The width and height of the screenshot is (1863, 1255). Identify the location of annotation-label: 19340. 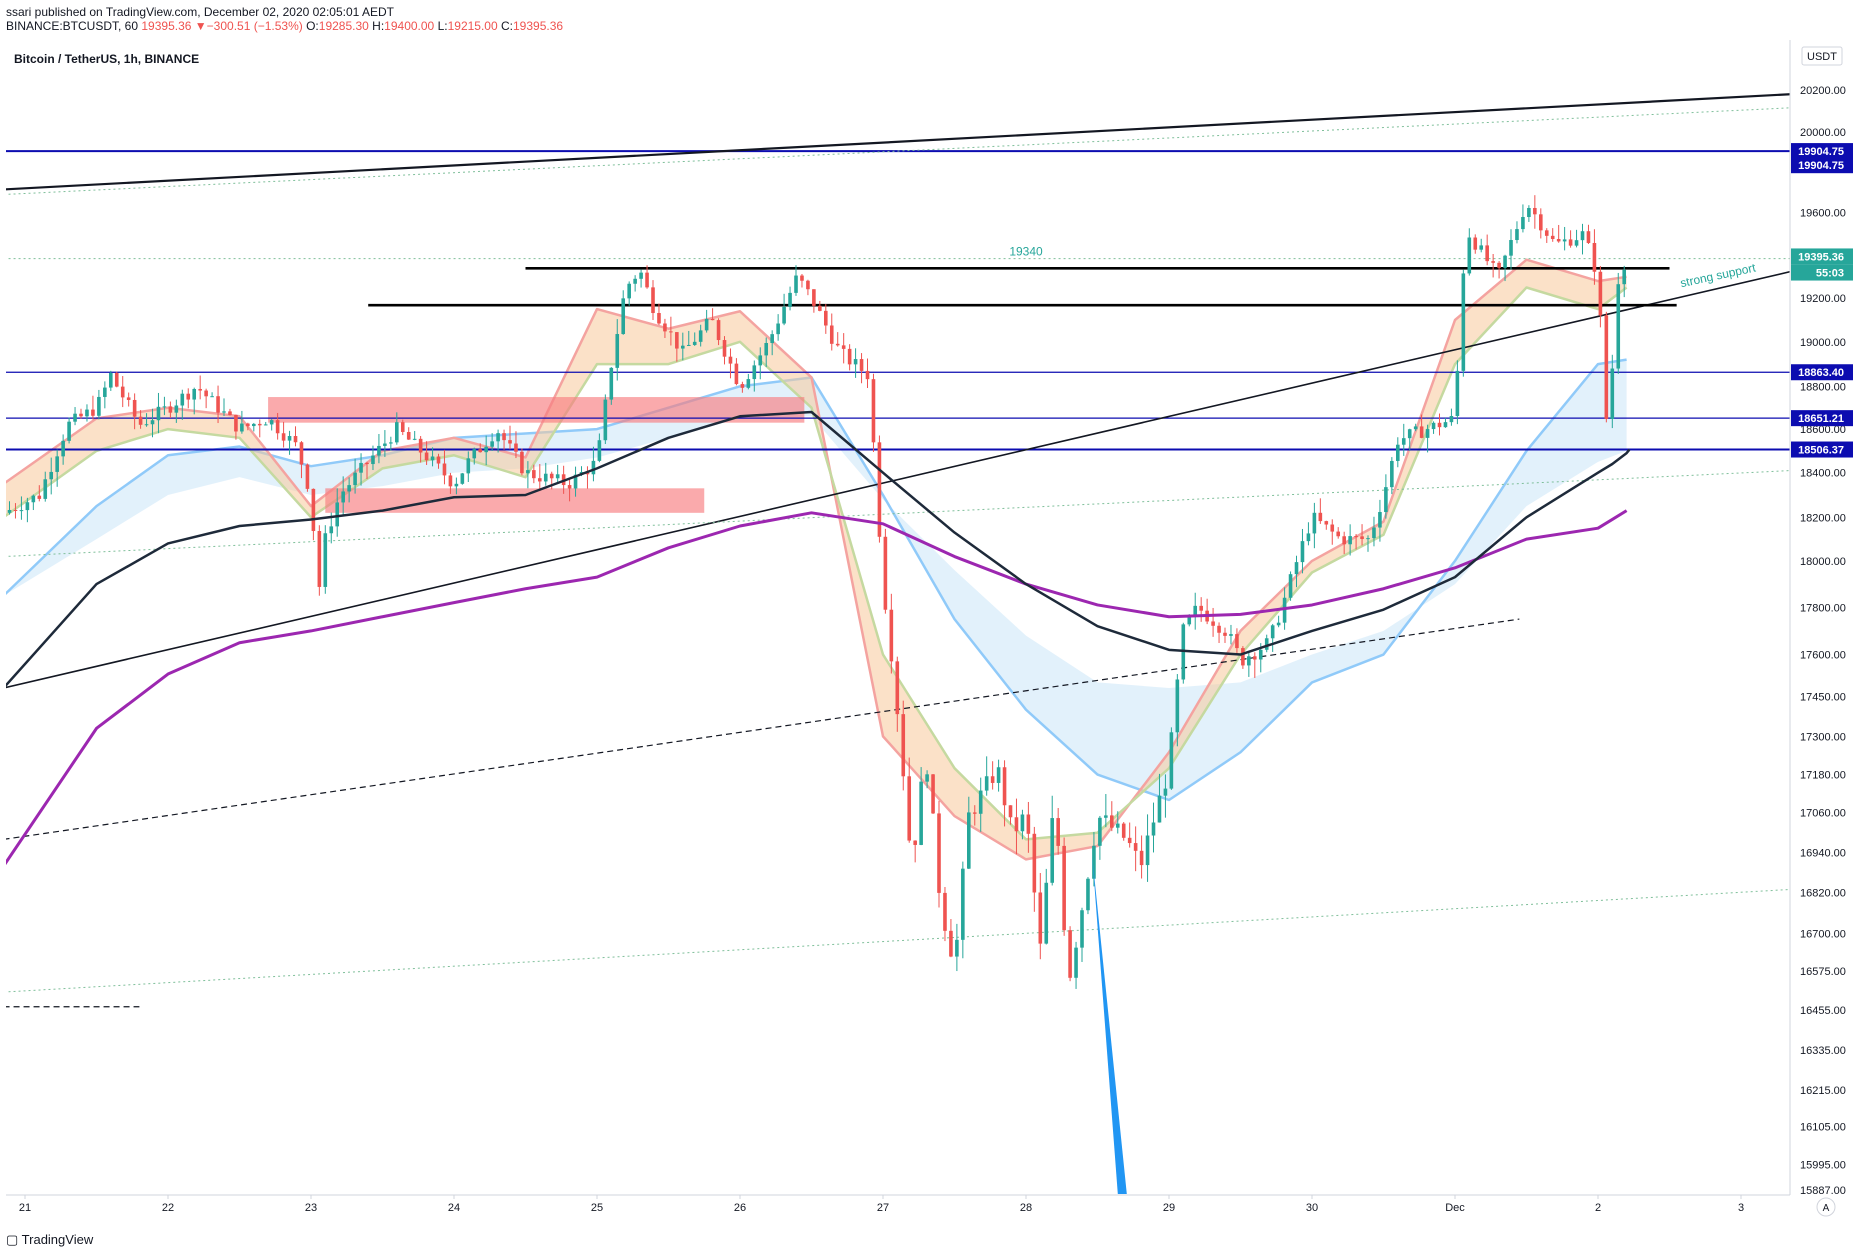
(1026, 252).